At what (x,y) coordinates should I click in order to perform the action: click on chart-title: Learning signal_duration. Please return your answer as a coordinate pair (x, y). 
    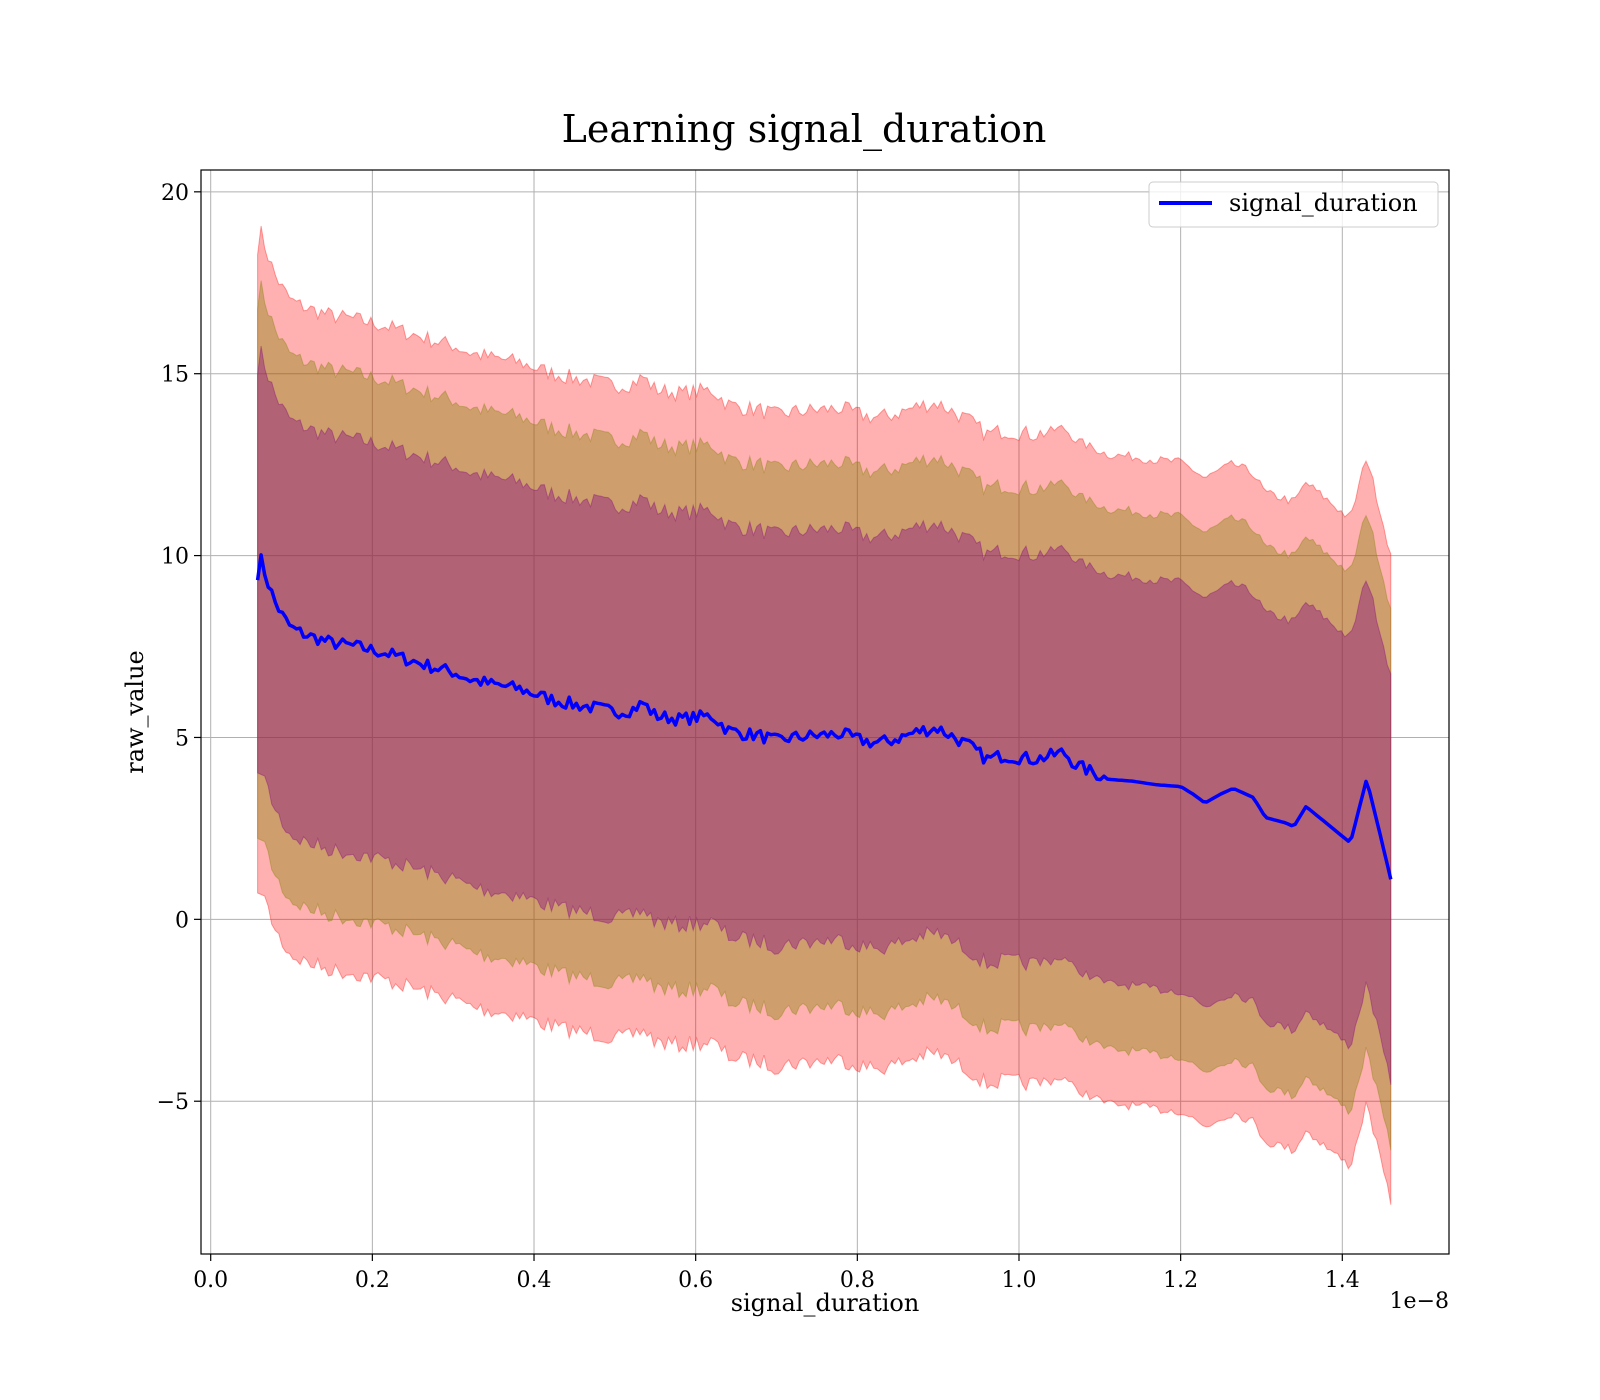
    Looking at the image, I should click on (804, 129).